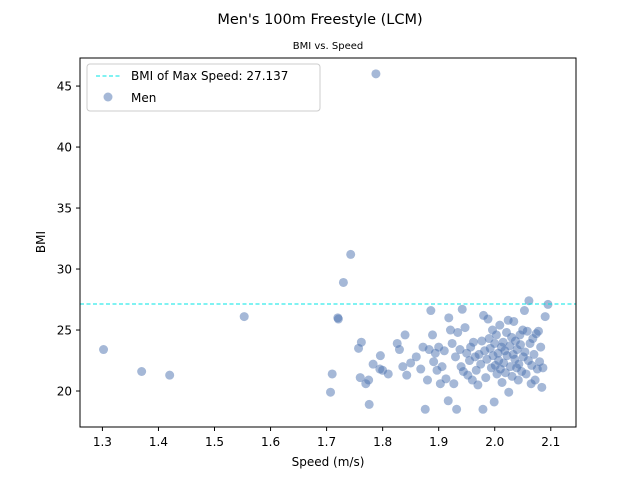 The image size is (640, 484). I want to click on y-tick-label: 45, so click(64, 87).